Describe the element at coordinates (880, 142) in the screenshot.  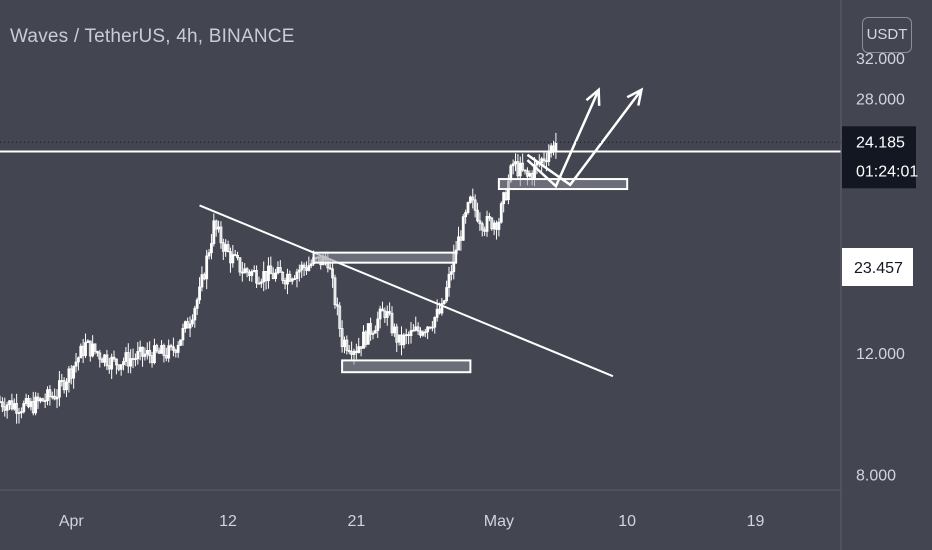
I see `last-price-label: 24.185` at that location.